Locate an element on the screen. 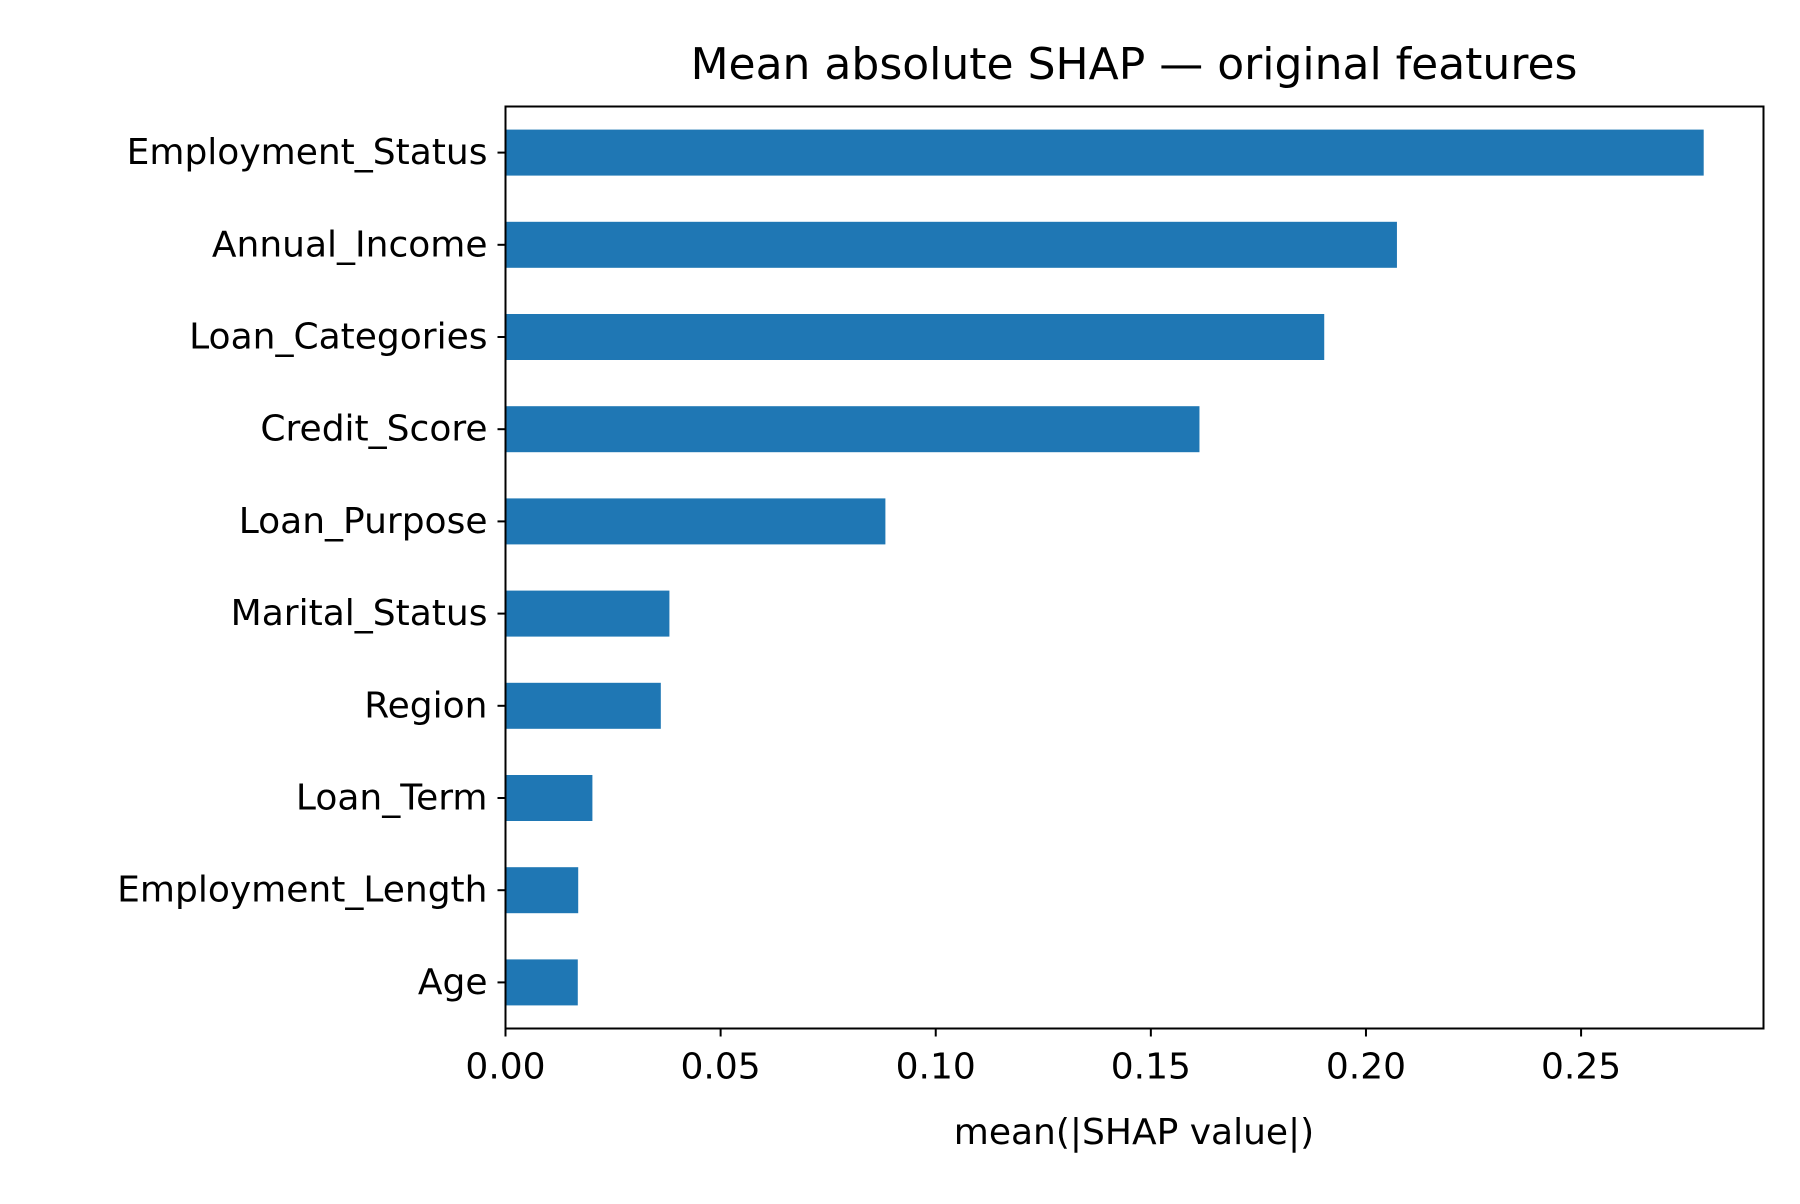  x-tick-label: 0.00 is located at coordinates (505, 1067).